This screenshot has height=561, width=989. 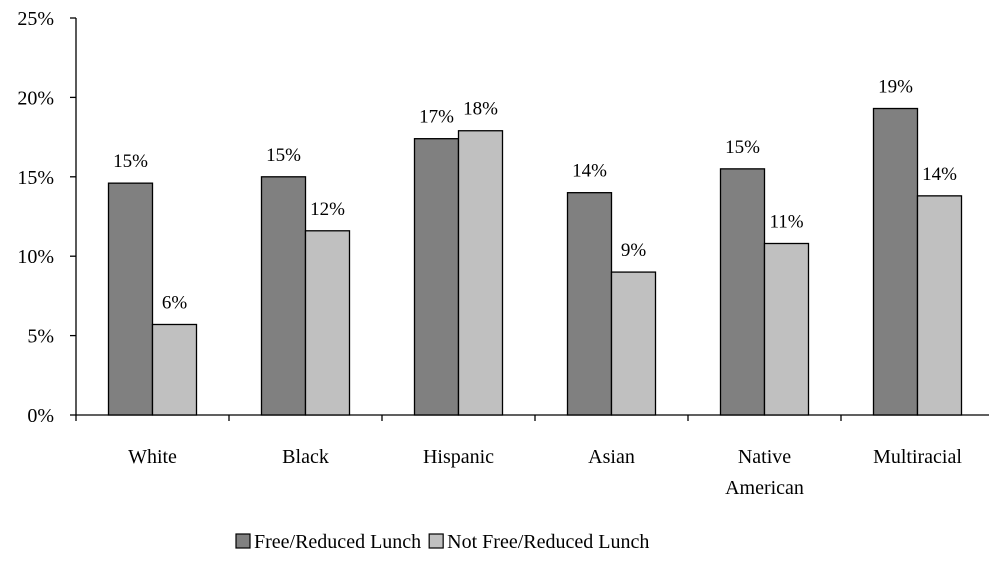 I want to click on data-label: 9%, so click(x=634, y=250).